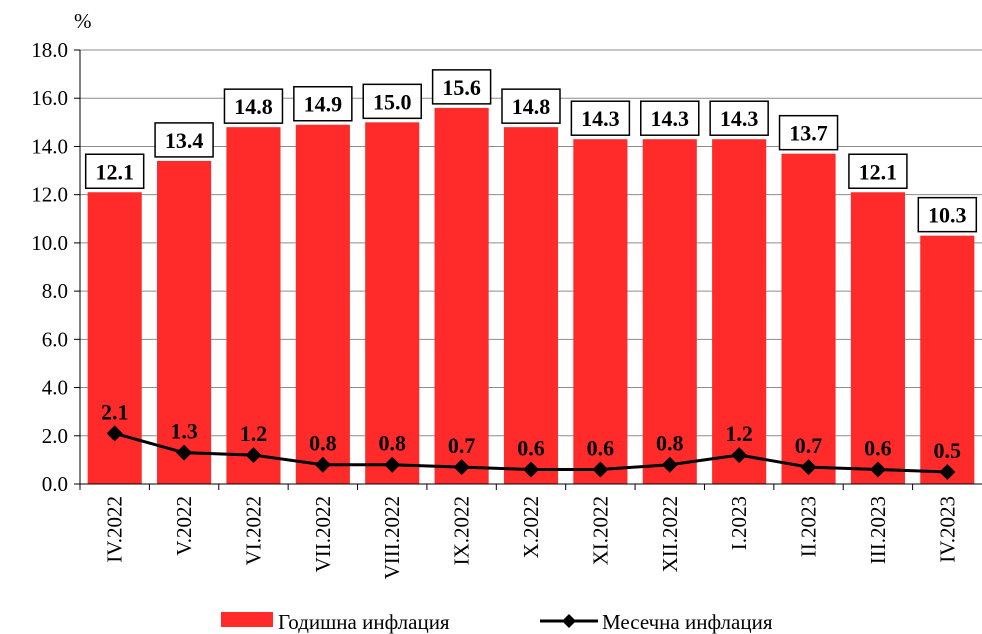  What do you see at coordinates (809, 526) in the screenshot?
I see `x-tick-label: II.2023` at bounding box center [809, 526].